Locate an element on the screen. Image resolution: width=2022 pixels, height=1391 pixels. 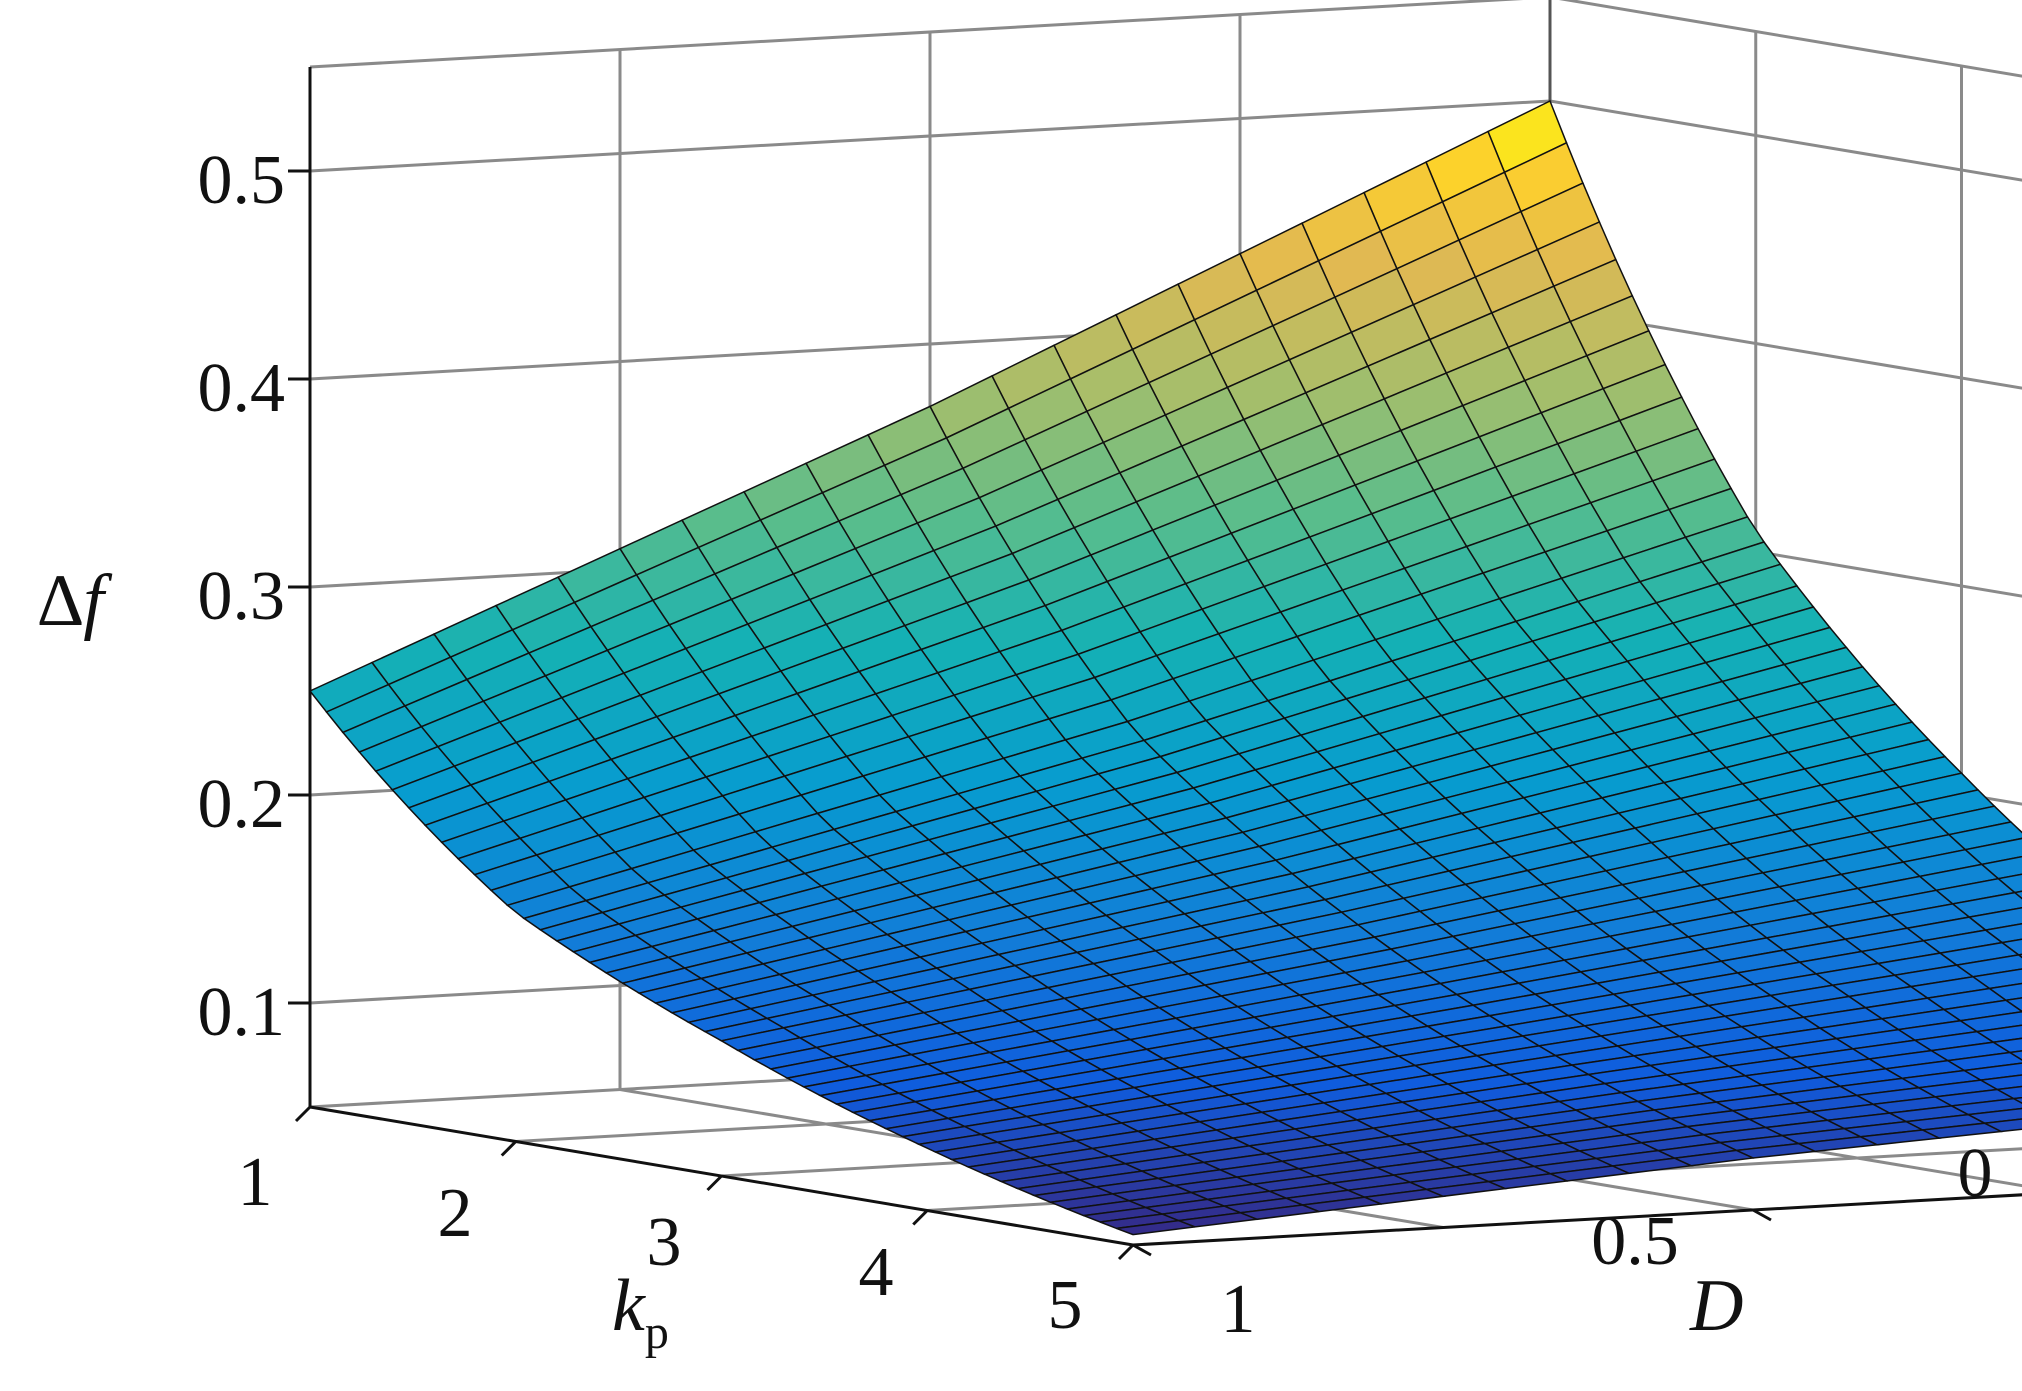
d-tick-label: 0.5 is located at coordinates (1635, 1241).